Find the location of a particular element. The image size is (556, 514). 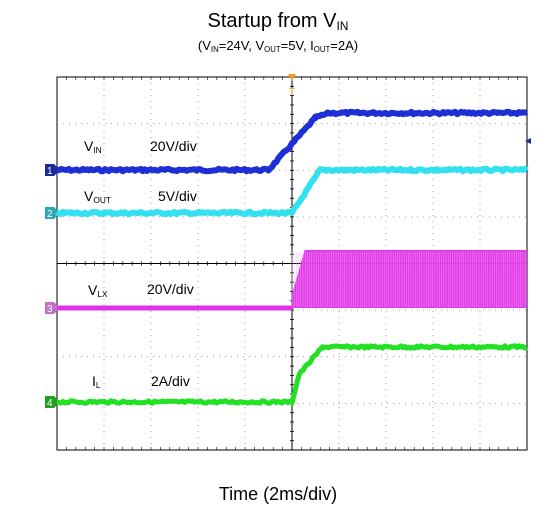

channel-1-level-indicator is located at coordinates (528, 141).